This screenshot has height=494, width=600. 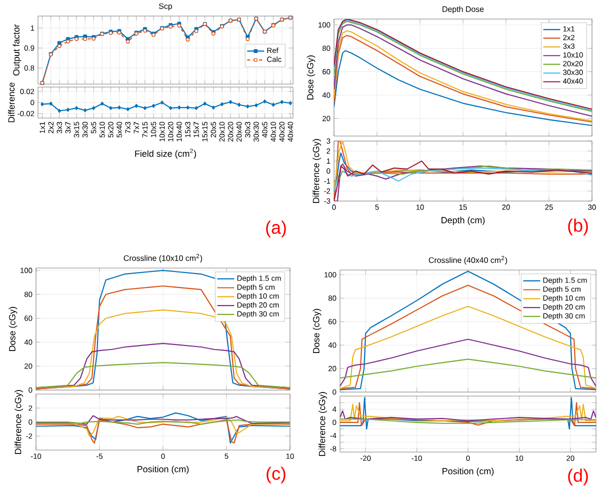 What do you see at coordinates (165, 153) in the screenshot?
I see `x-axis-title: Field size (cm$^{2}$)` at bounding box center [165, 153].